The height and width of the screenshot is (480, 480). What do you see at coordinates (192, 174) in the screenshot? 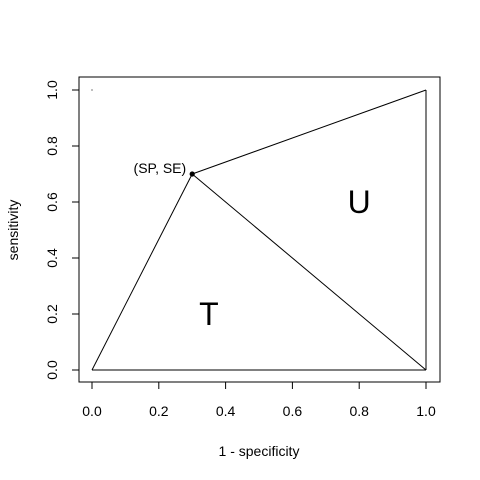
I see `sp-se-point` at bounding box center [192, 174].